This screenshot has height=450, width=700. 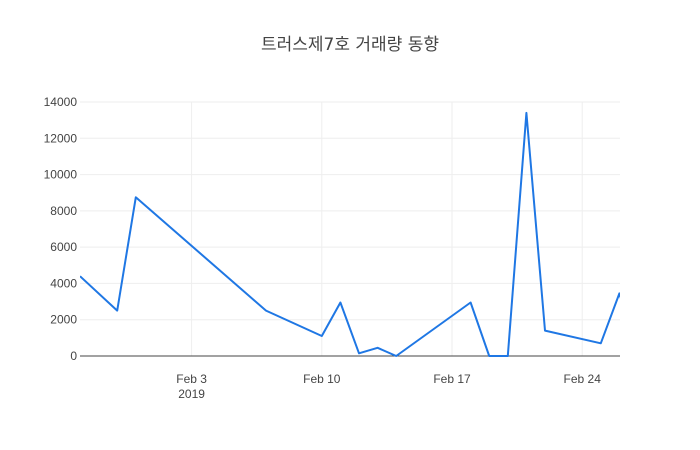 I want to click on y-tick-label: 6000, so click(x=63, y=247).